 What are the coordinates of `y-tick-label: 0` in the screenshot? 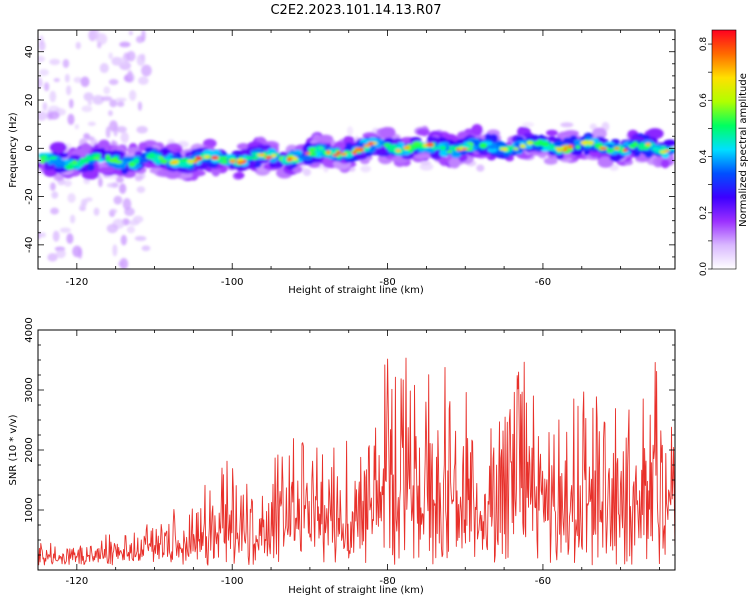 It's located at (29, 148).